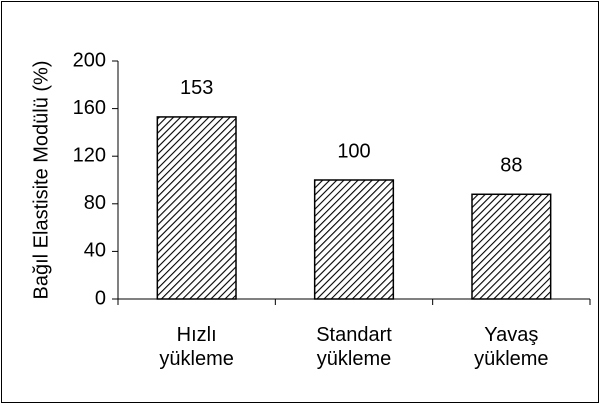 The height and width of the screenshot is (405, 601). What do you see at coordinates (353, 151) in the screenshot?
I see `data-label: 100` at bounding box center [353, 151].